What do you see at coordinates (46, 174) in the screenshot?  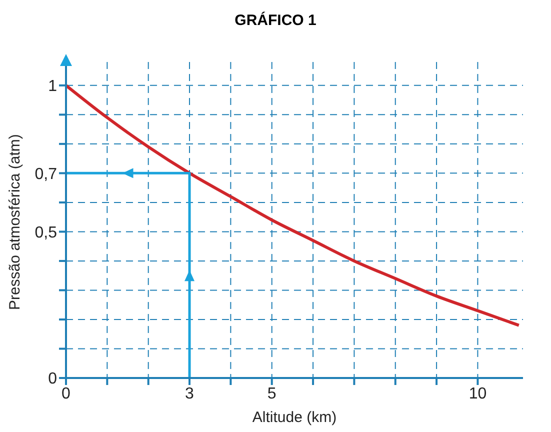 I see `y-tick-label: 0,7` at bounding box center [46, 174].